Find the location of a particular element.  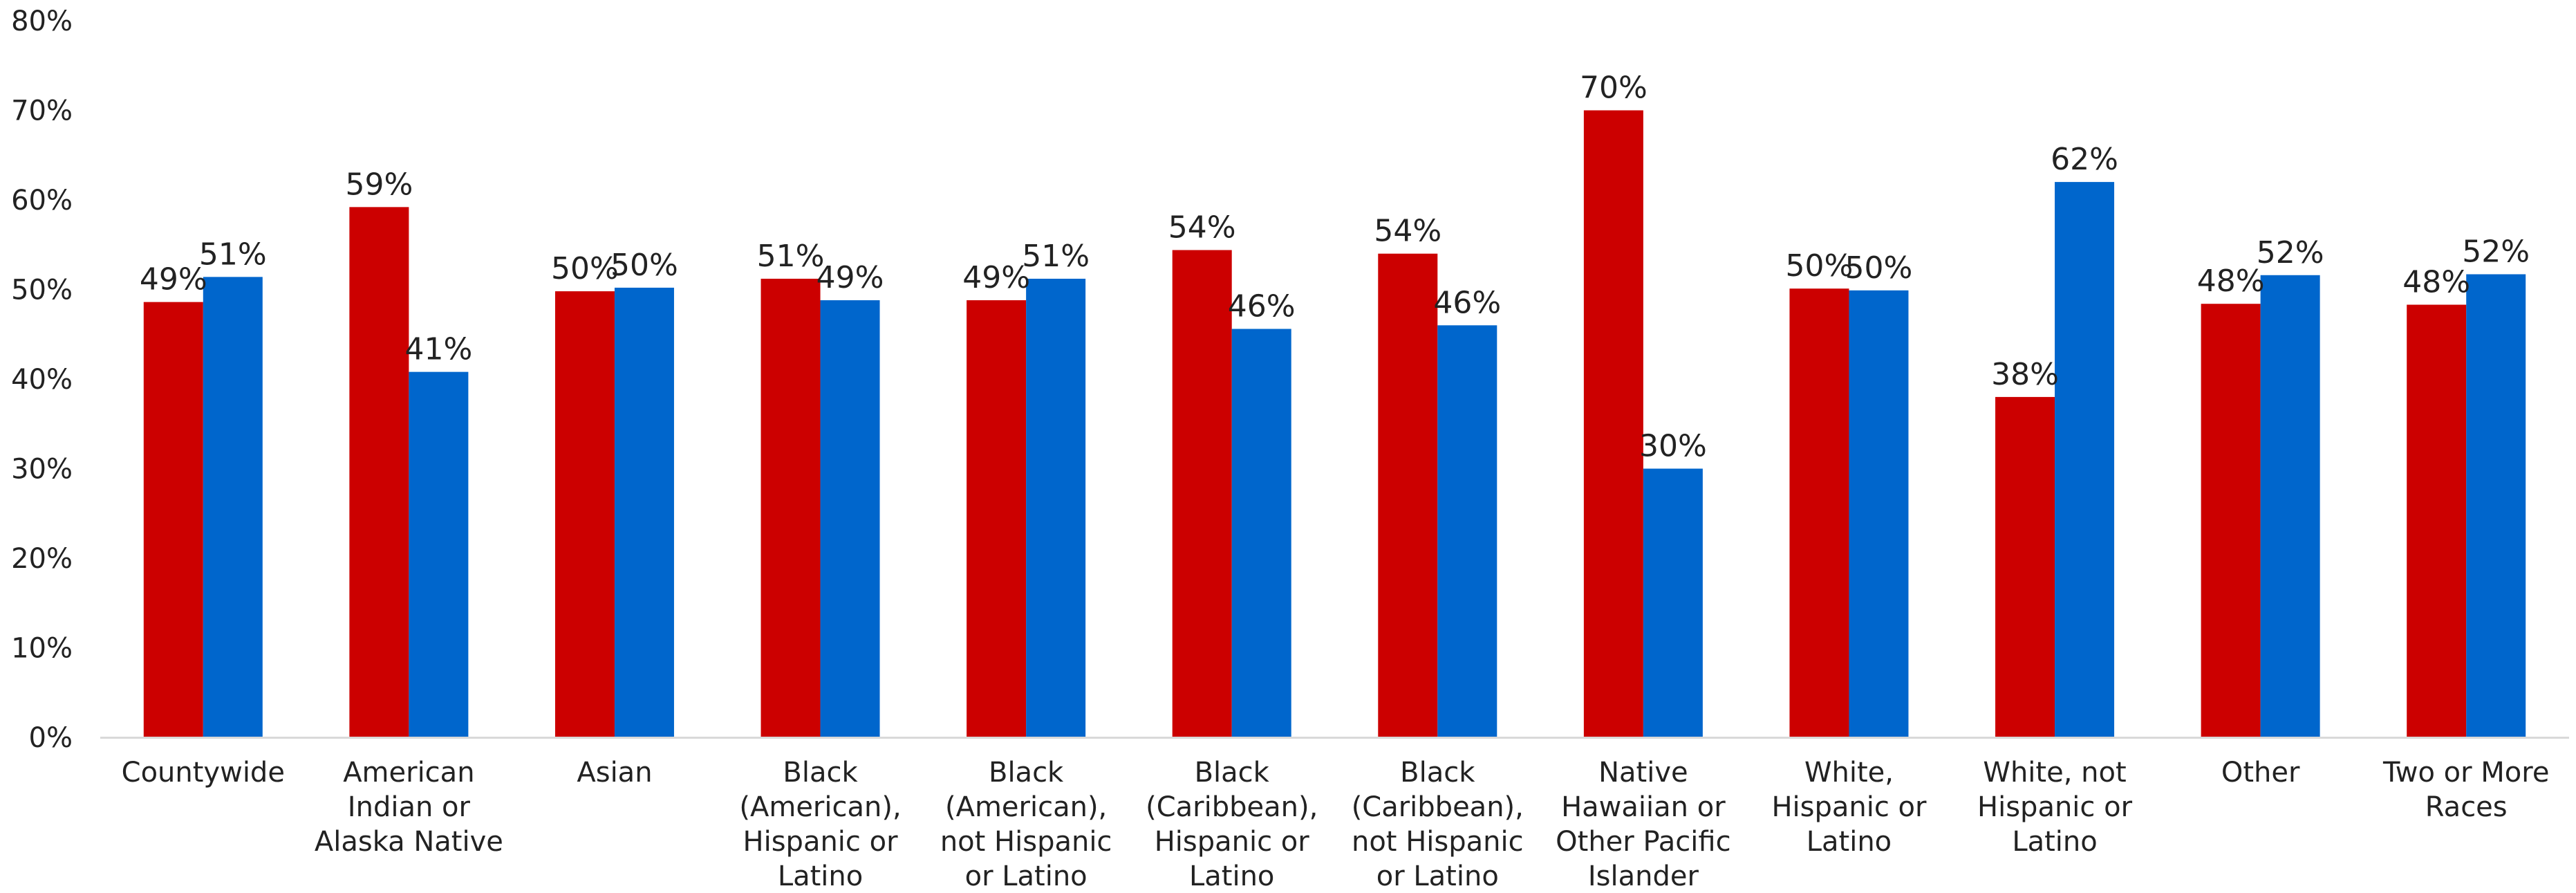

y-tick-label: 10% is located at coordinates (42, 649).